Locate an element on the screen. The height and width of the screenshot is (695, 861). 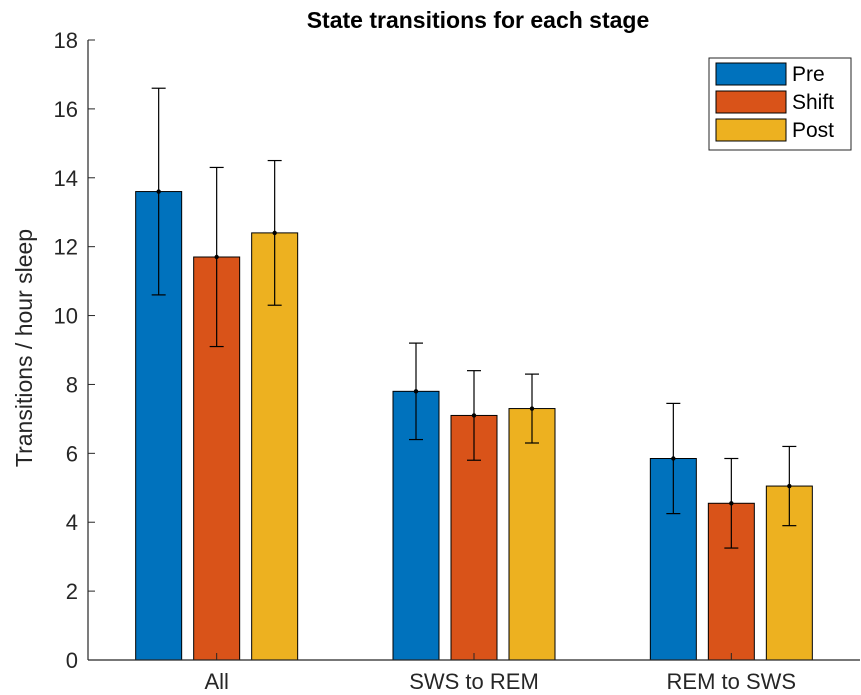
y-tick-label: 12 is located at coordinates (66, 247).